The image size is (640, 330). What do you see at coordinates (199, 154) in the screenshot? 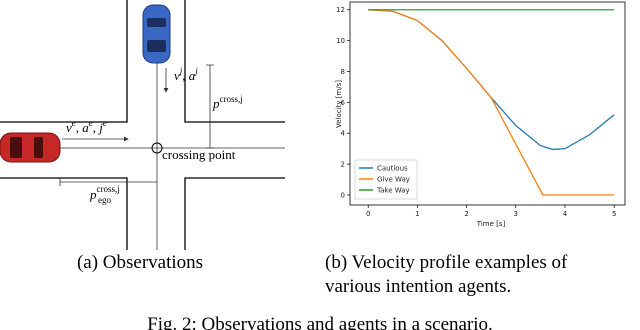
I see `crossing-point-label: crossing point` at bounding box center [199, 154].